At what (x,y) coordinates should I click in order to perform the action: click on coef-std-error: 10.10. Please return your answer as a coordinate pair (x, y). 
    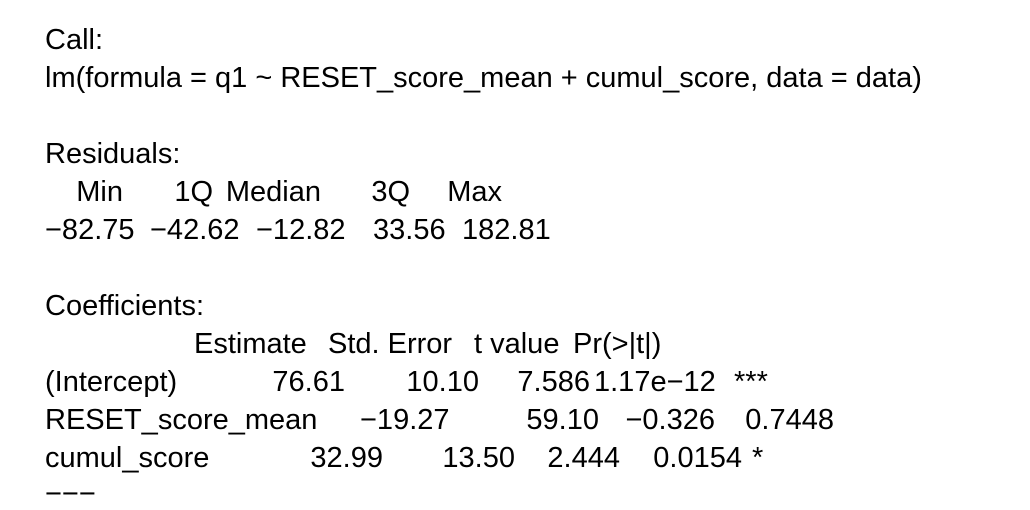
    Looking at the image, I should click on (442, 382).